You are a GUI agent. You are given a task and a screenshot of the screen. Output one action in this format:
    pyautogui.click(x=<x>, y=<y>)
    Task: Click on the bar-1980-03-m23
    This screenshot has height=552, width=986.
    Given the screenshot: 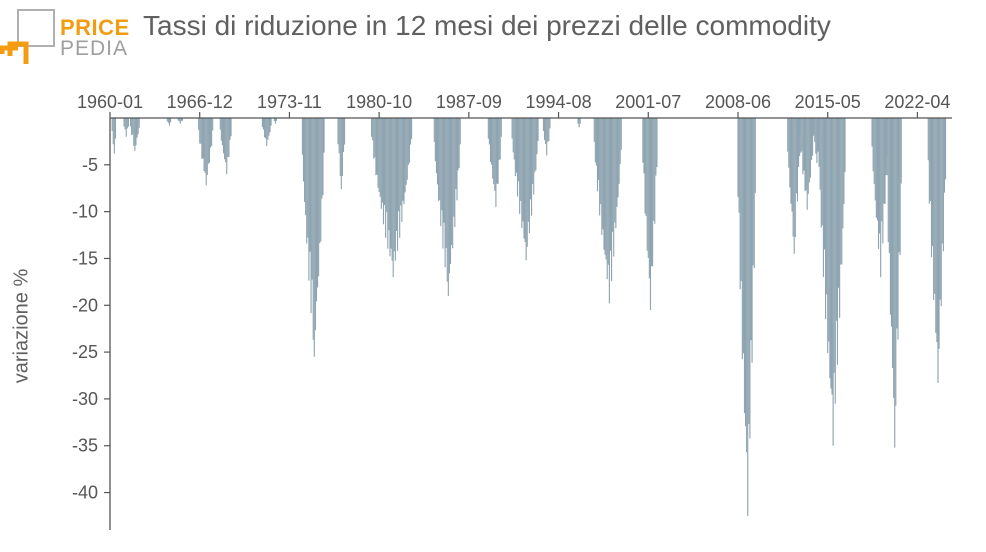 What is the action you would take?
    pyautogui.click(x=396, y=174)
    